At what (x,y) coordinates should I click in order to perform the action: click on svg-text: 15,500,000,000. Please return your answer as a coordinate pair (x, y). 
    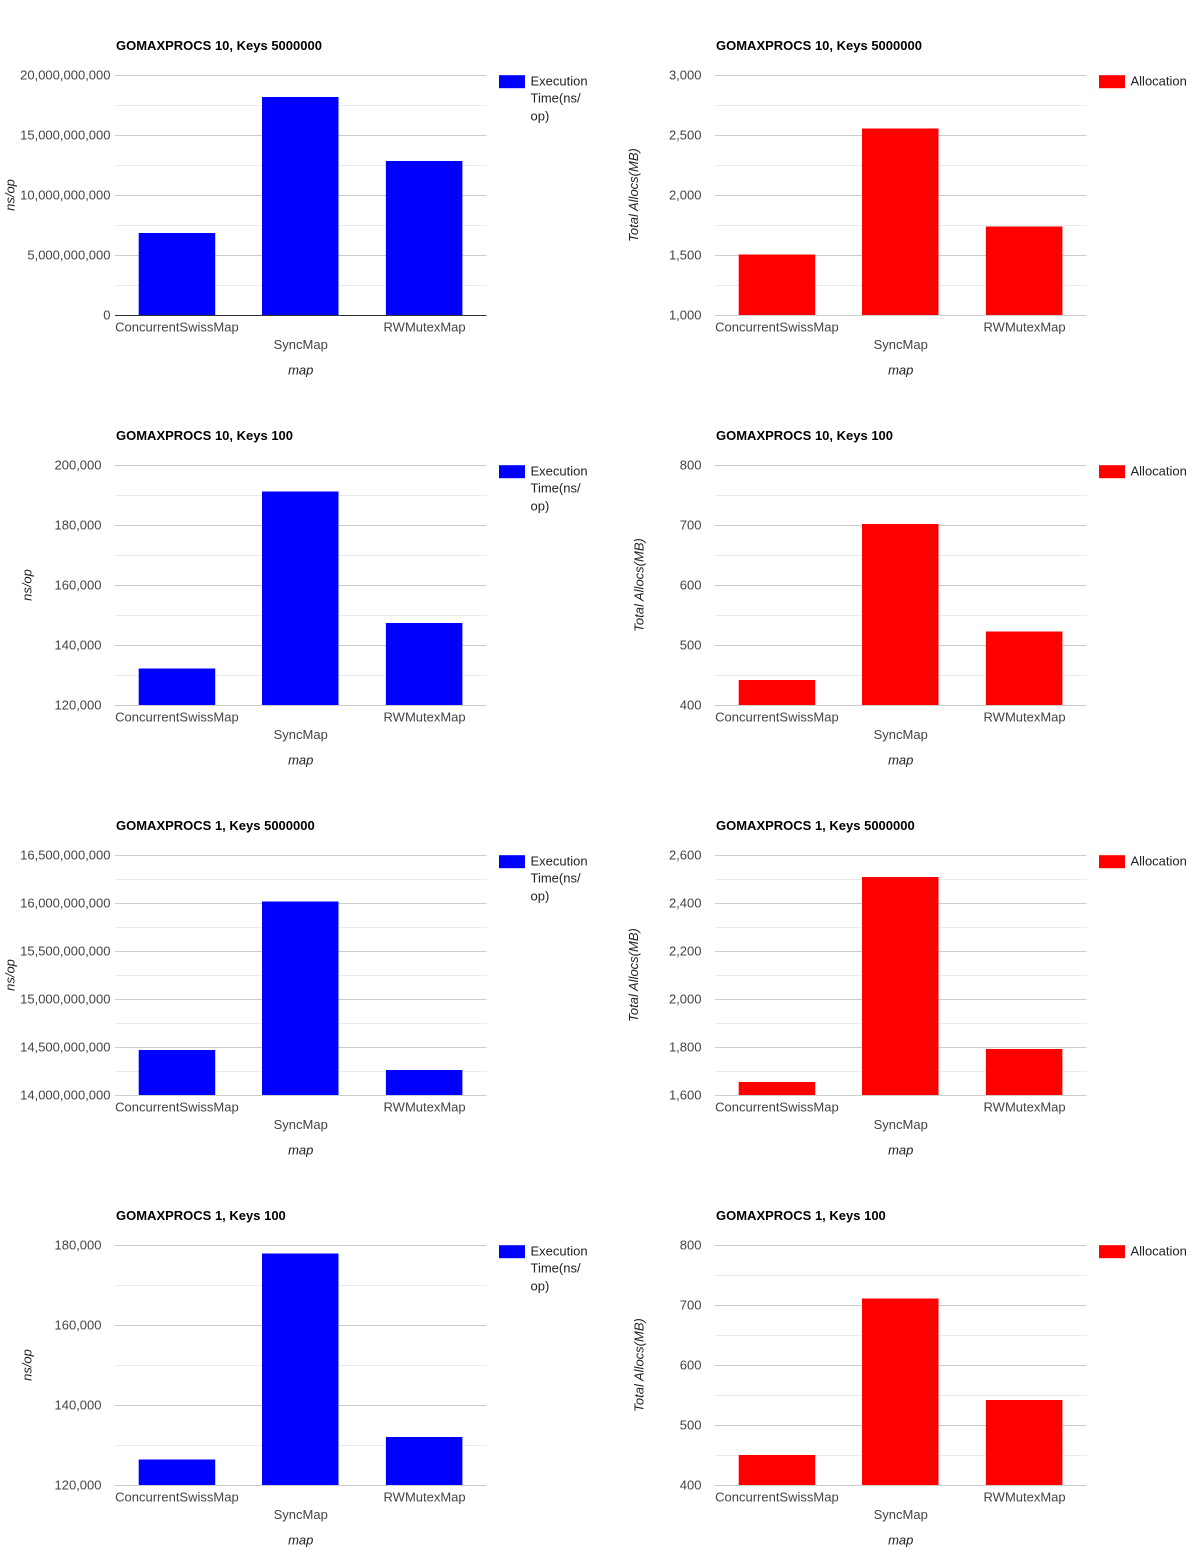
    Looking at the image, I should click on (65, 951).